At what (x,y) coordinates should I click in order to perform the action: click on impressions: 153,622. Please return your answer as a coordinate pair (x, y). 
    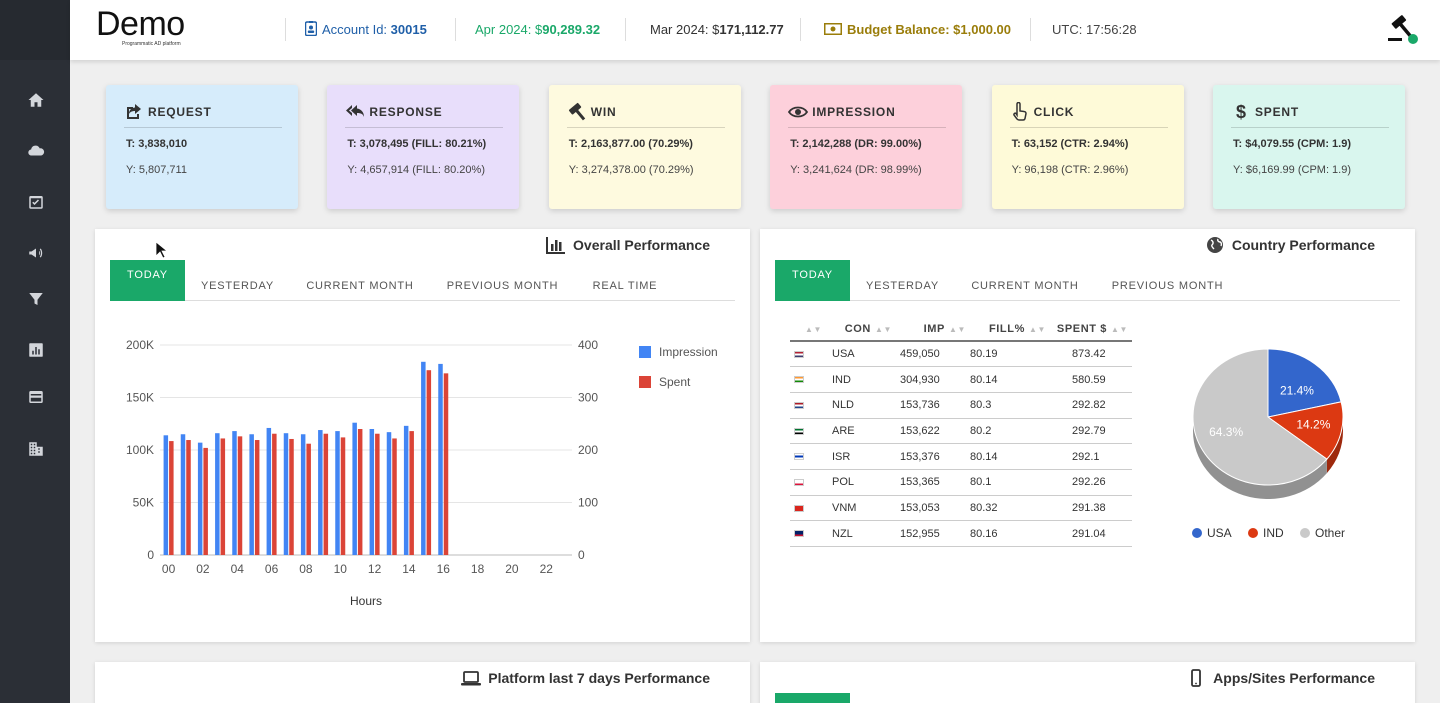
    Looking at the image, I should click on (935, 431).